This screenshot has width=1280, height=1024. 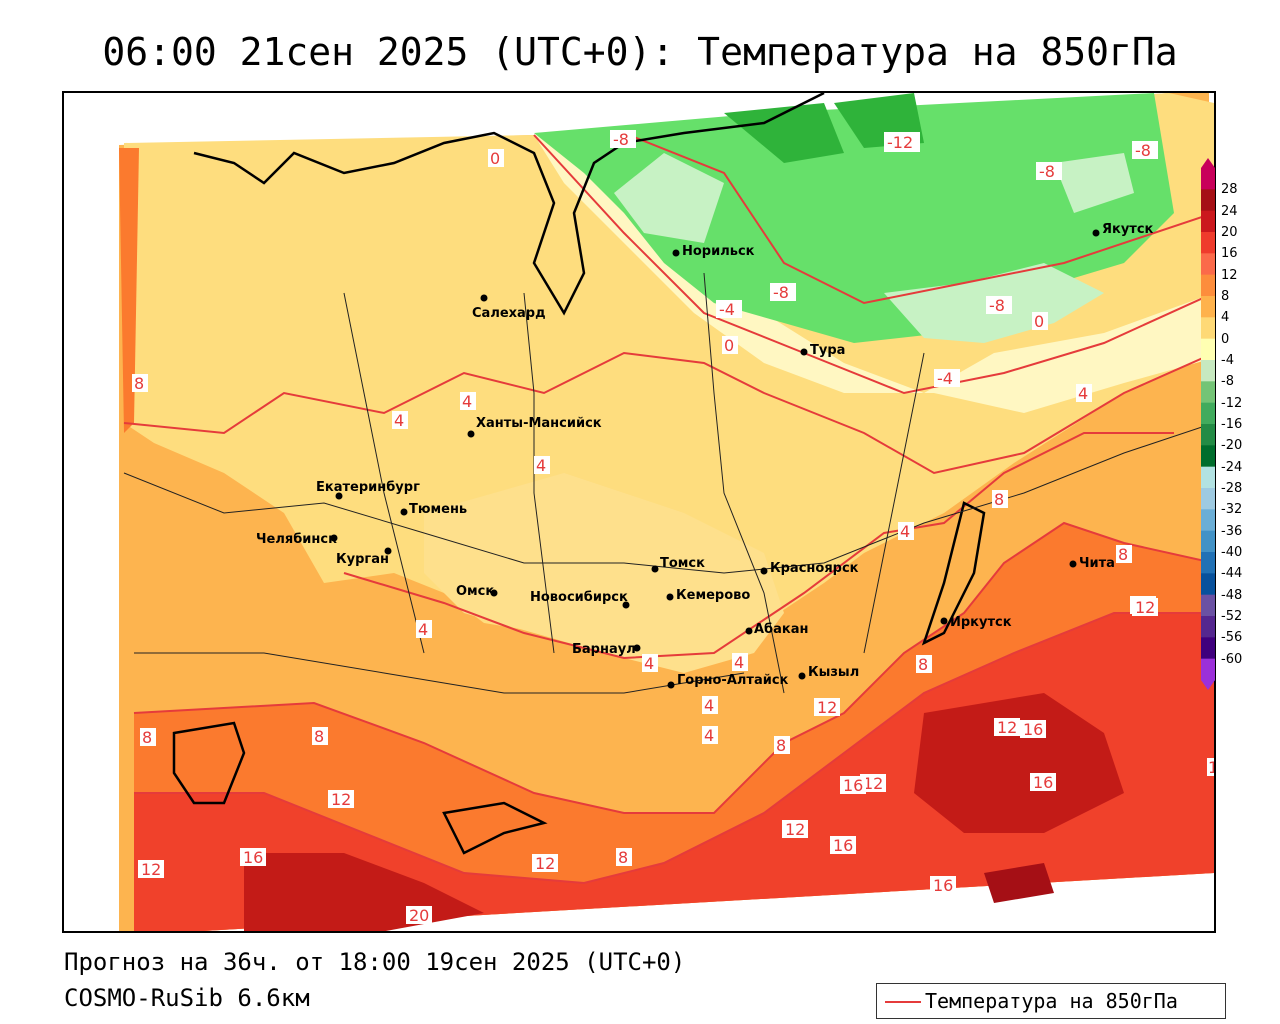 What do you see at coordinates (1232, 467) in the screenshot?
I see `colorbar-tick-label: -24` at bounding box center [1232, 467].